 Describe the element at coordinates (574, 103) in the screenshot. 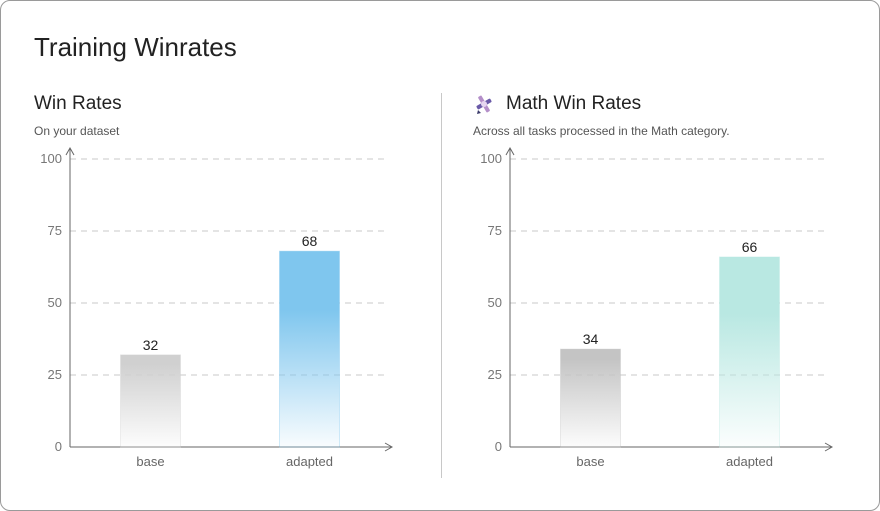

I see `chart-2-title: Math Win Rates` at that location.